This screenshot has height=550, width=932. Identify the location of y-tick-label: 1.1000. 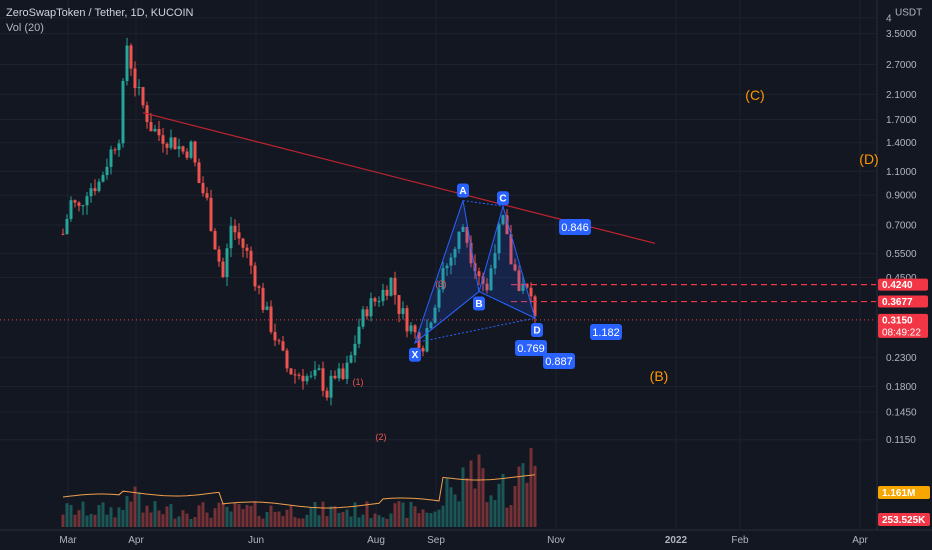
(901, 172).